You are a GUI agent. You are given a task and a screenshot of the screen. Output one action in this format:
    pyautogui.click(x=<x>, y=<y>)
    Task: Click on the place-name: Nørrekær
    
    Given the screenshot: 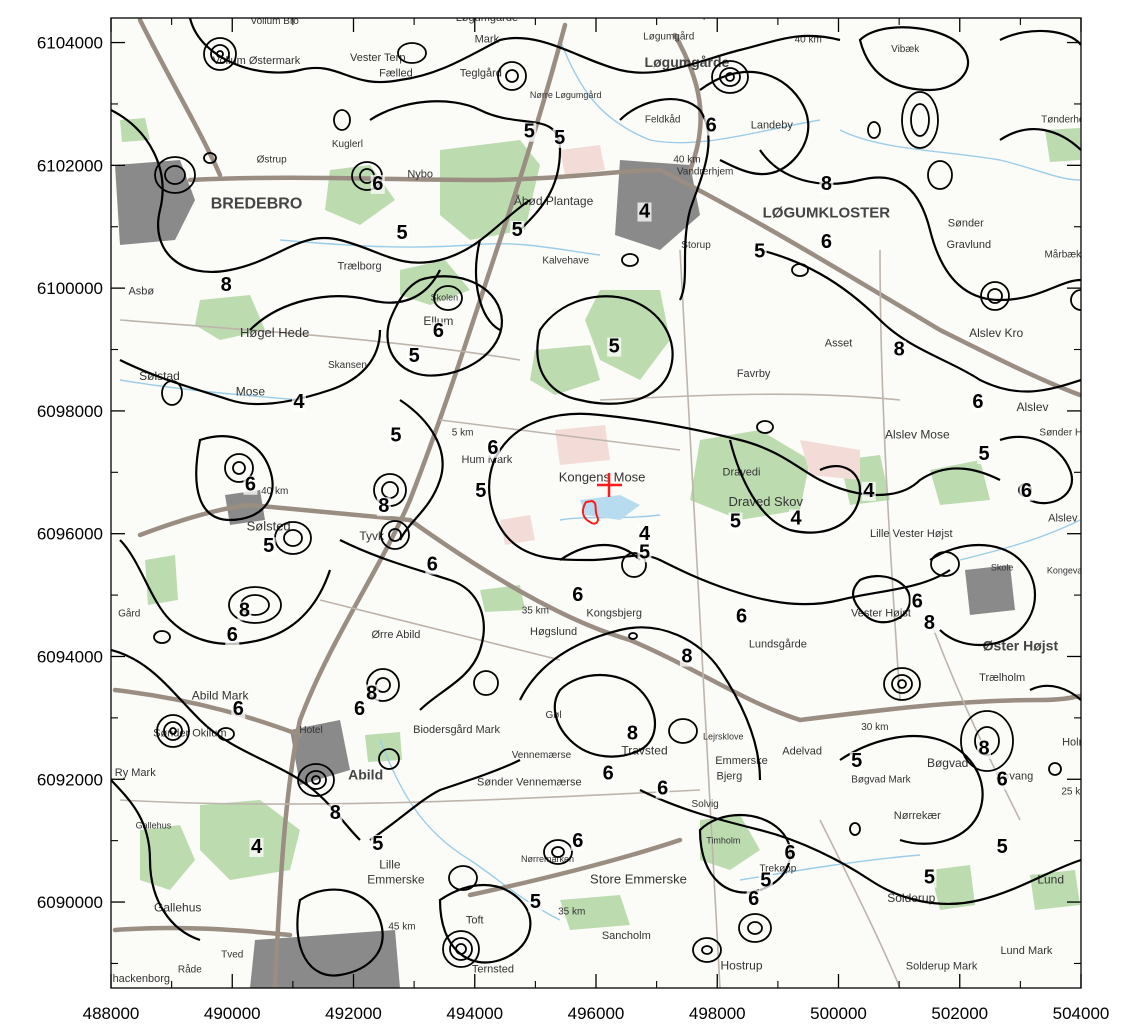 What is the action you would take?
    pyautogui.click(x=917, y=816)
    